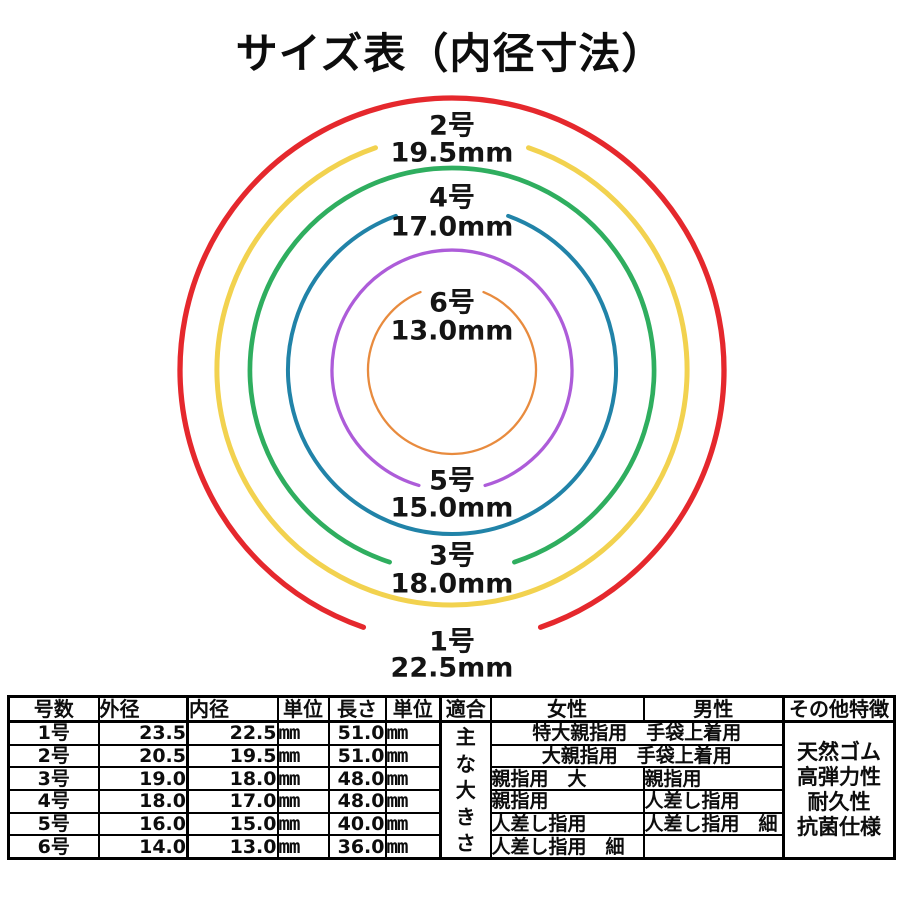  What do you see at coordinates (143, 778) in the screenshot?
I see `cell-outer-dia: 19.0` at bounding box center [143, 778].